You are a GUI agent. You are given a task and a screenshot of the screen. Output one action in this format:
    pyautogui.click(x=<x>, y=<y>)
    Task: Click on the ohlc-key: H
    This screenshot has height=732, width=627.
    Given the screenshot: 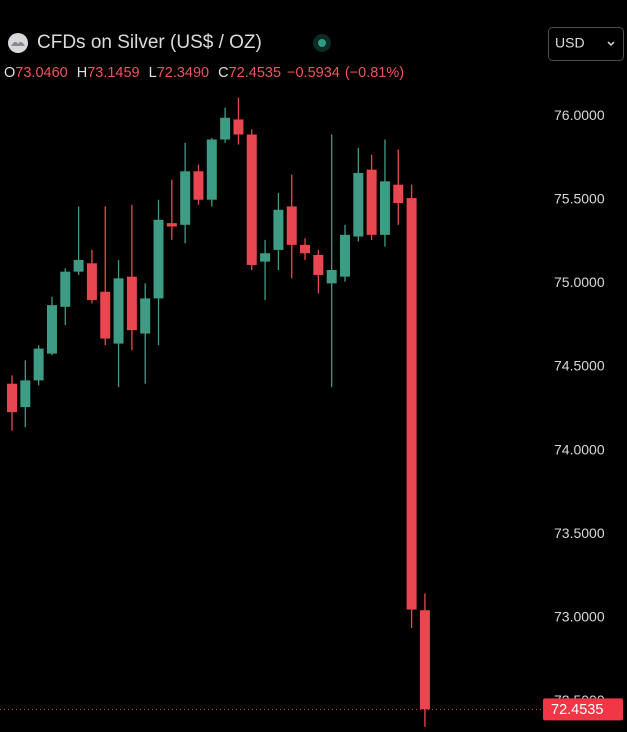 What is the action you would take?
    pyautogui.click(x=82, y=73)
    